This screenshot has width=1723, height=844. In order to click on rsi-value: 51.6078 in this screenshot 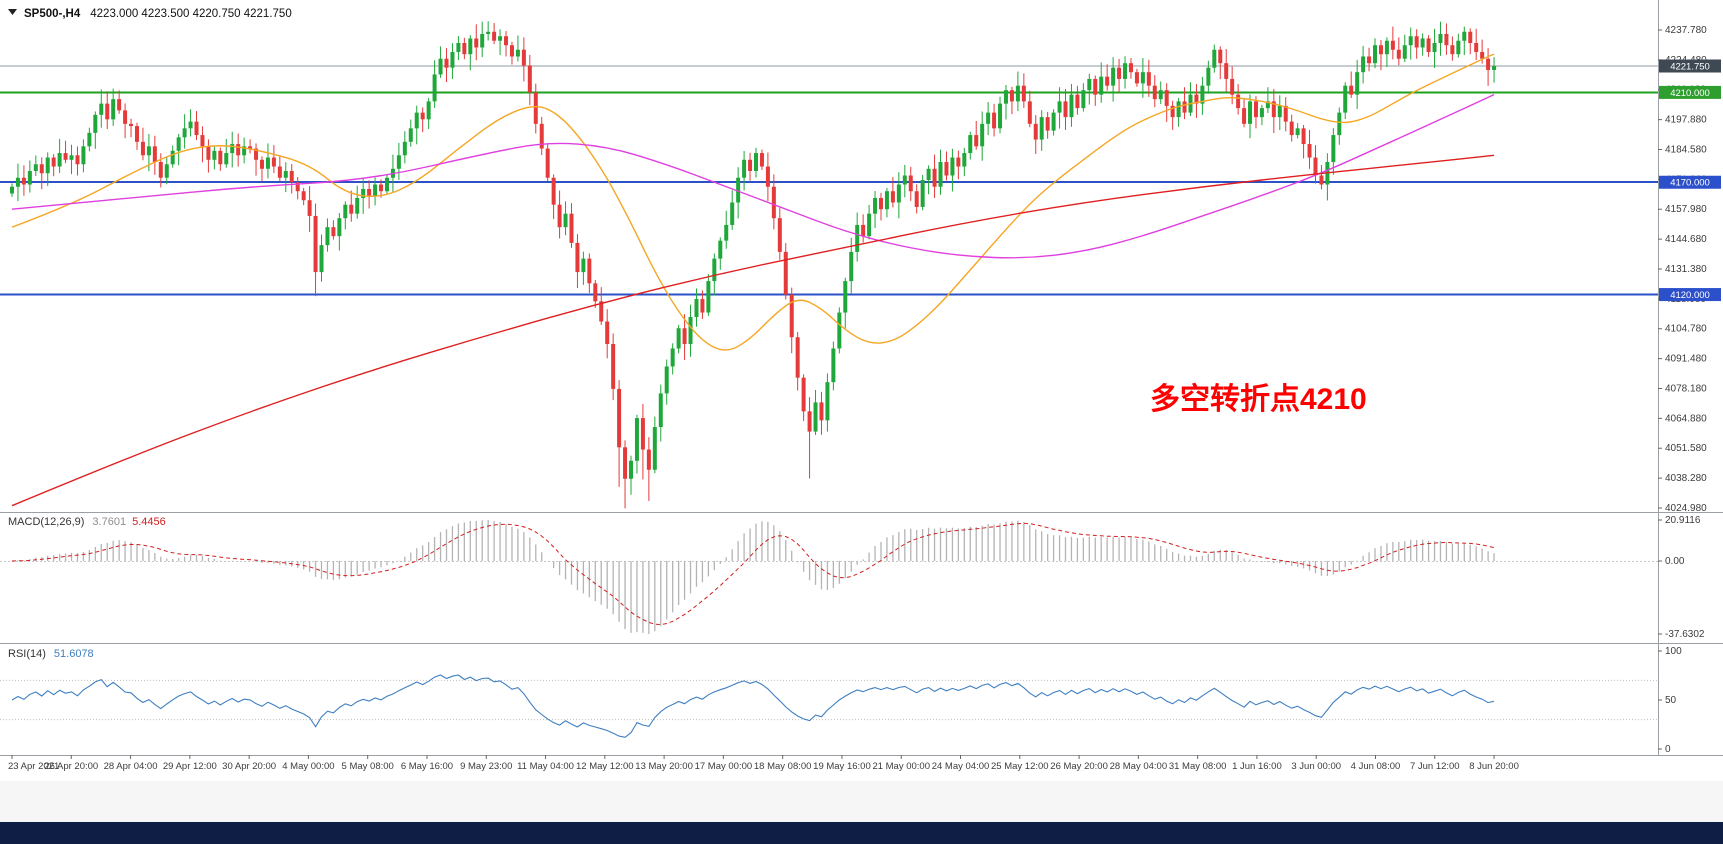, I will do `click(74, 654)`.